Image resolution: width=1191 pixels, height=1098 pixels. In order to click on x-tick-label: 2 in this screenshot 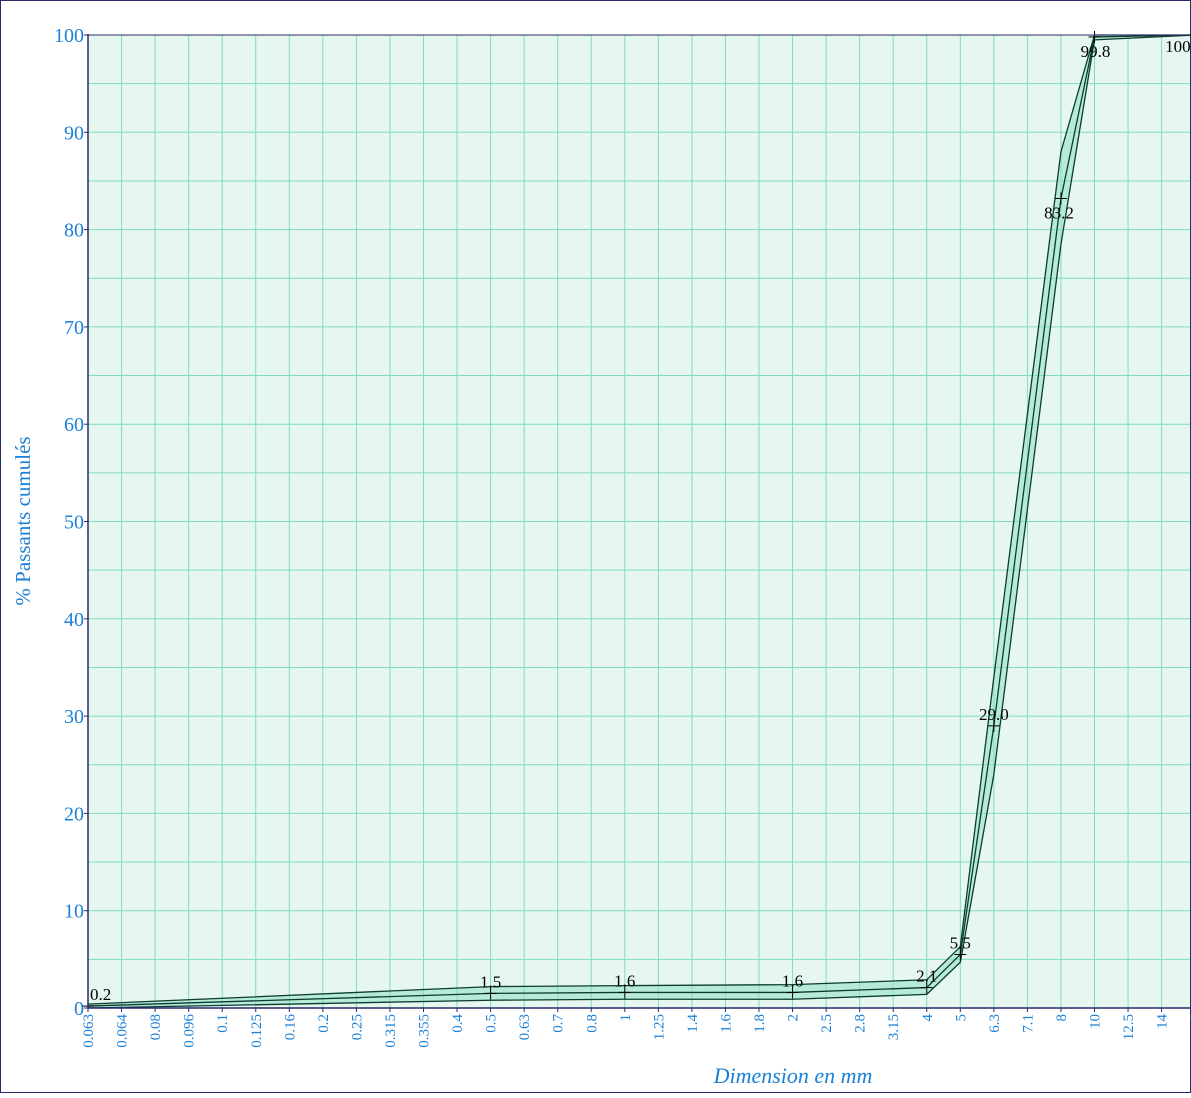, I will do `click(794, 1018)`.